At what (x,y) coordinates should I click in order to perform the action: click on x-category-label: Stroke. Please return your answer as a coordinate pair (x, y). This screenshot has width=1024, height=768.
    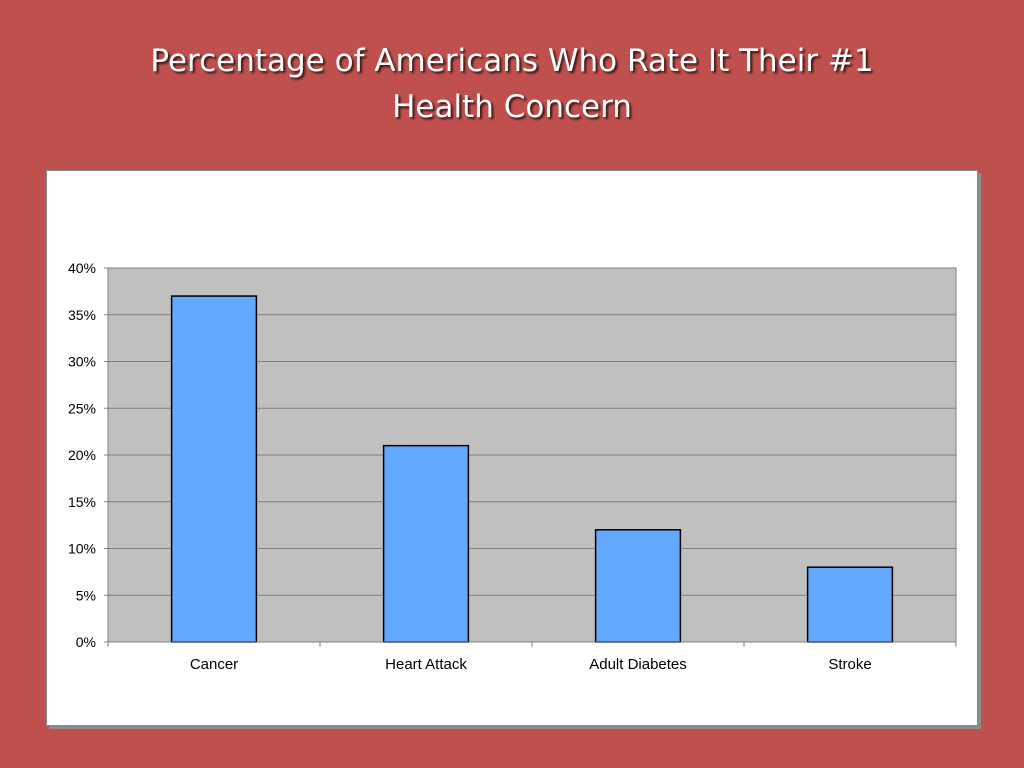
    Looking at the image, I should click on (849, 664).